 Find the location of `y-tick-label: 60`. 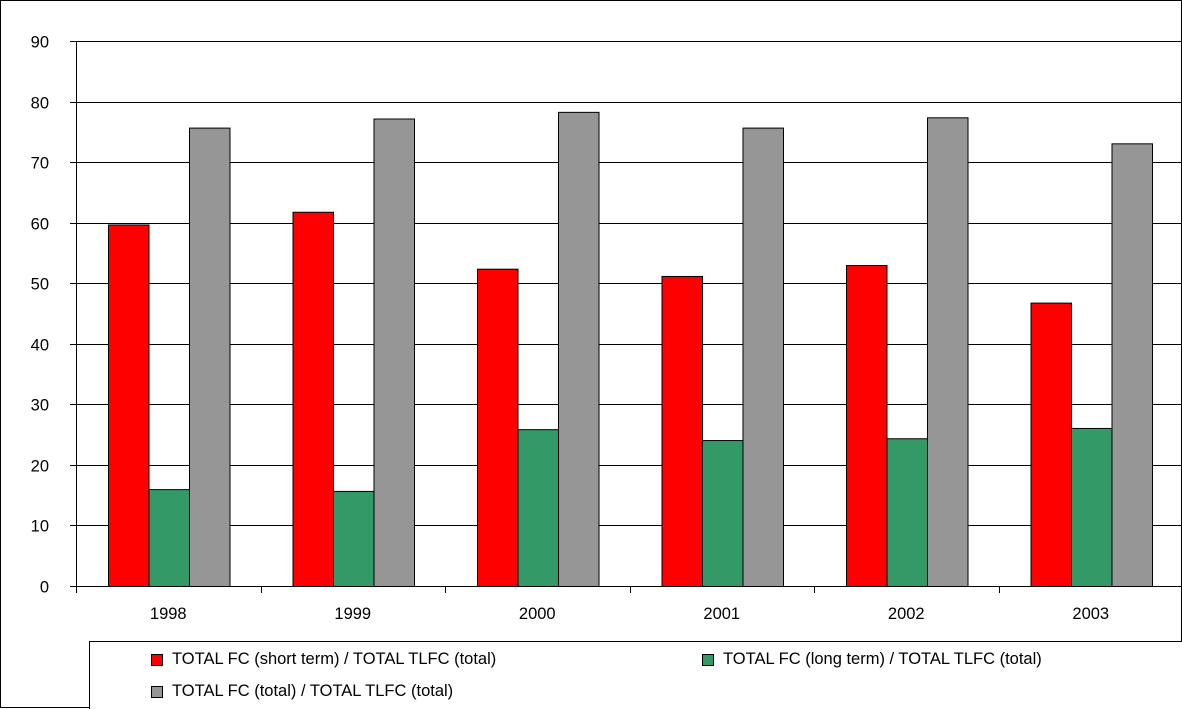

y-tick-label: 60 is located at coordinates (40, 225).